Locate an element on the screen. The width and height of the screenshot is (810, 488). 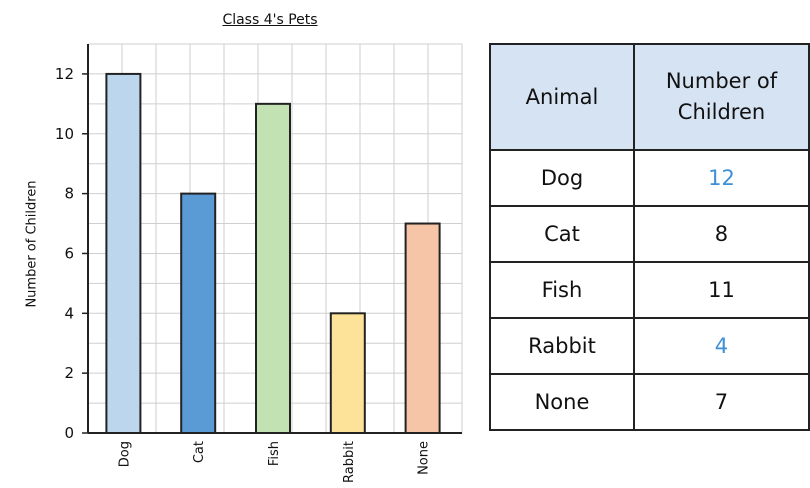
x-tick-label: Rabbit is located at coordinates (349, 462).